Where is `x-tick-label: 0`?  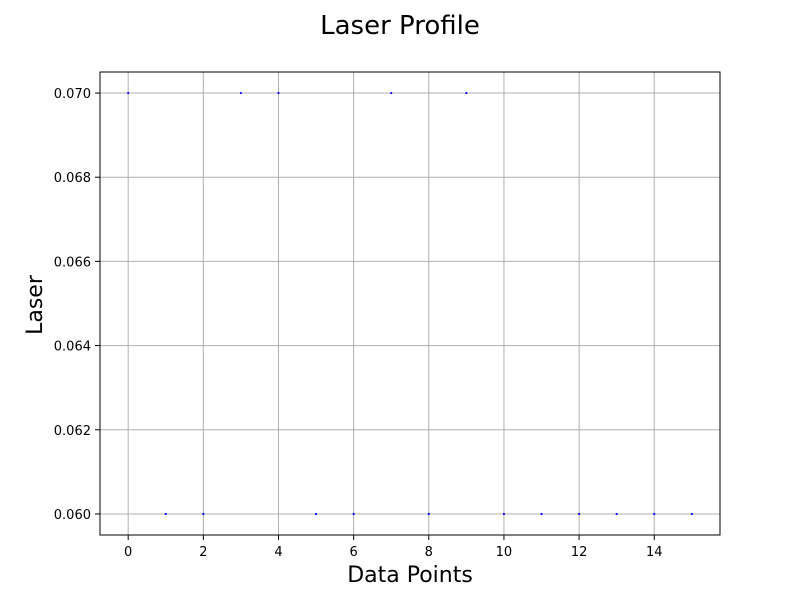
x-tick-label: 0 is located at coordinates (128, 552).